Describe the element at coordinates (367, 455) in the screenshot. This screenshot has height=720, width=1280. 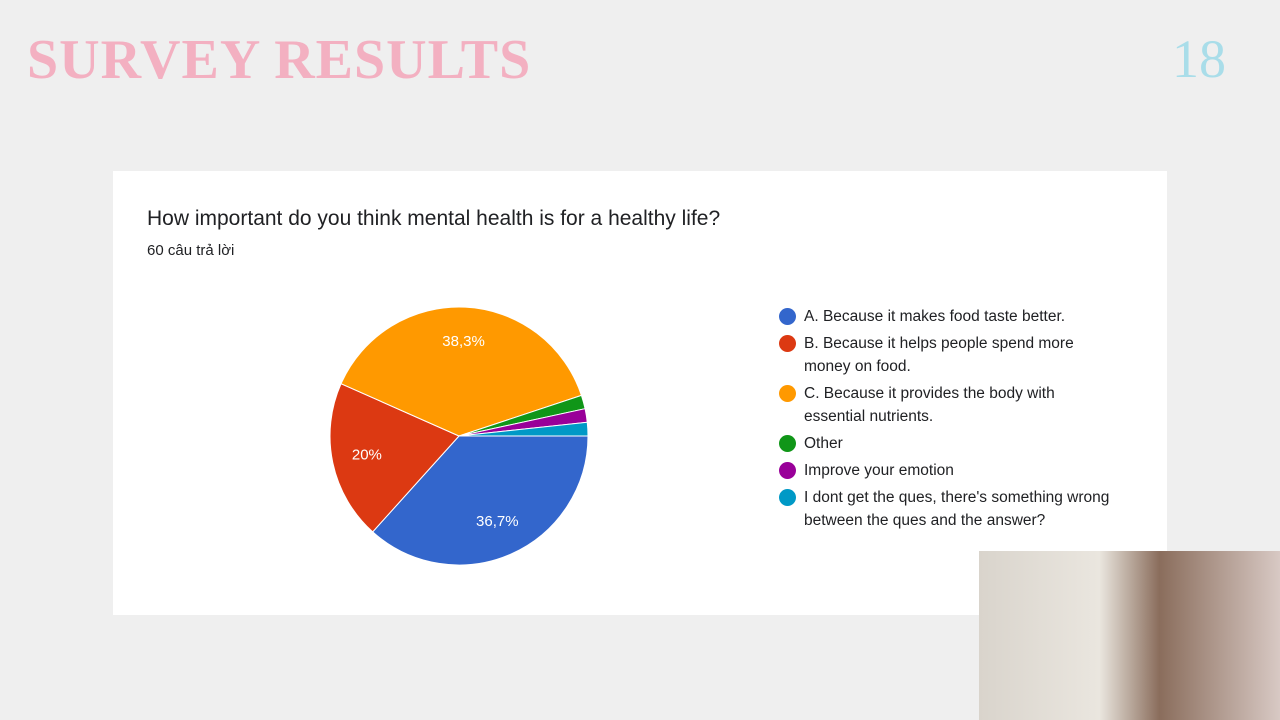
I see `data-label: 20%` at that location.